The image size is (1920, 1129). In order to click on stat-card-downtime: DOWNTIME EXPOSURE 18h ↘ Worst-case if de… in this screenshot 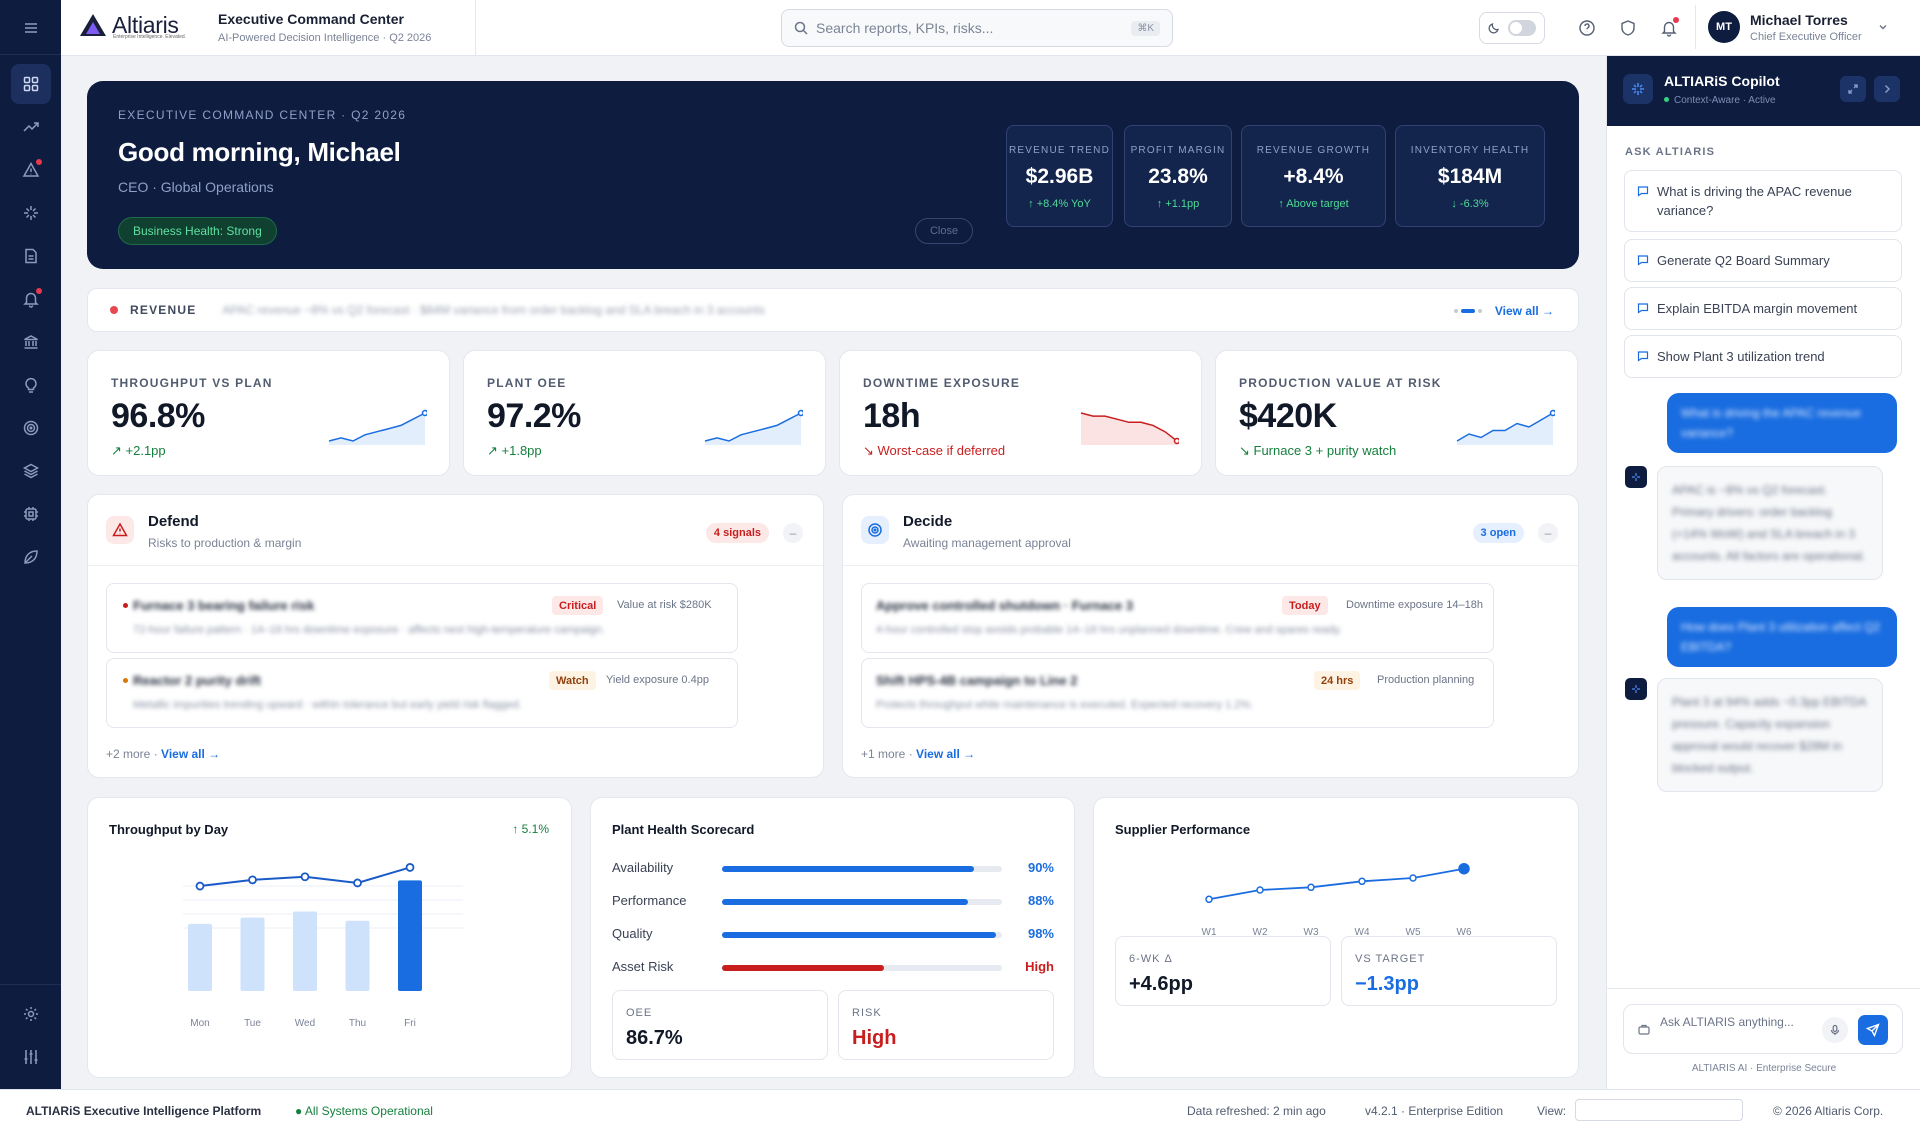, I will do `click(1020, 413)`.